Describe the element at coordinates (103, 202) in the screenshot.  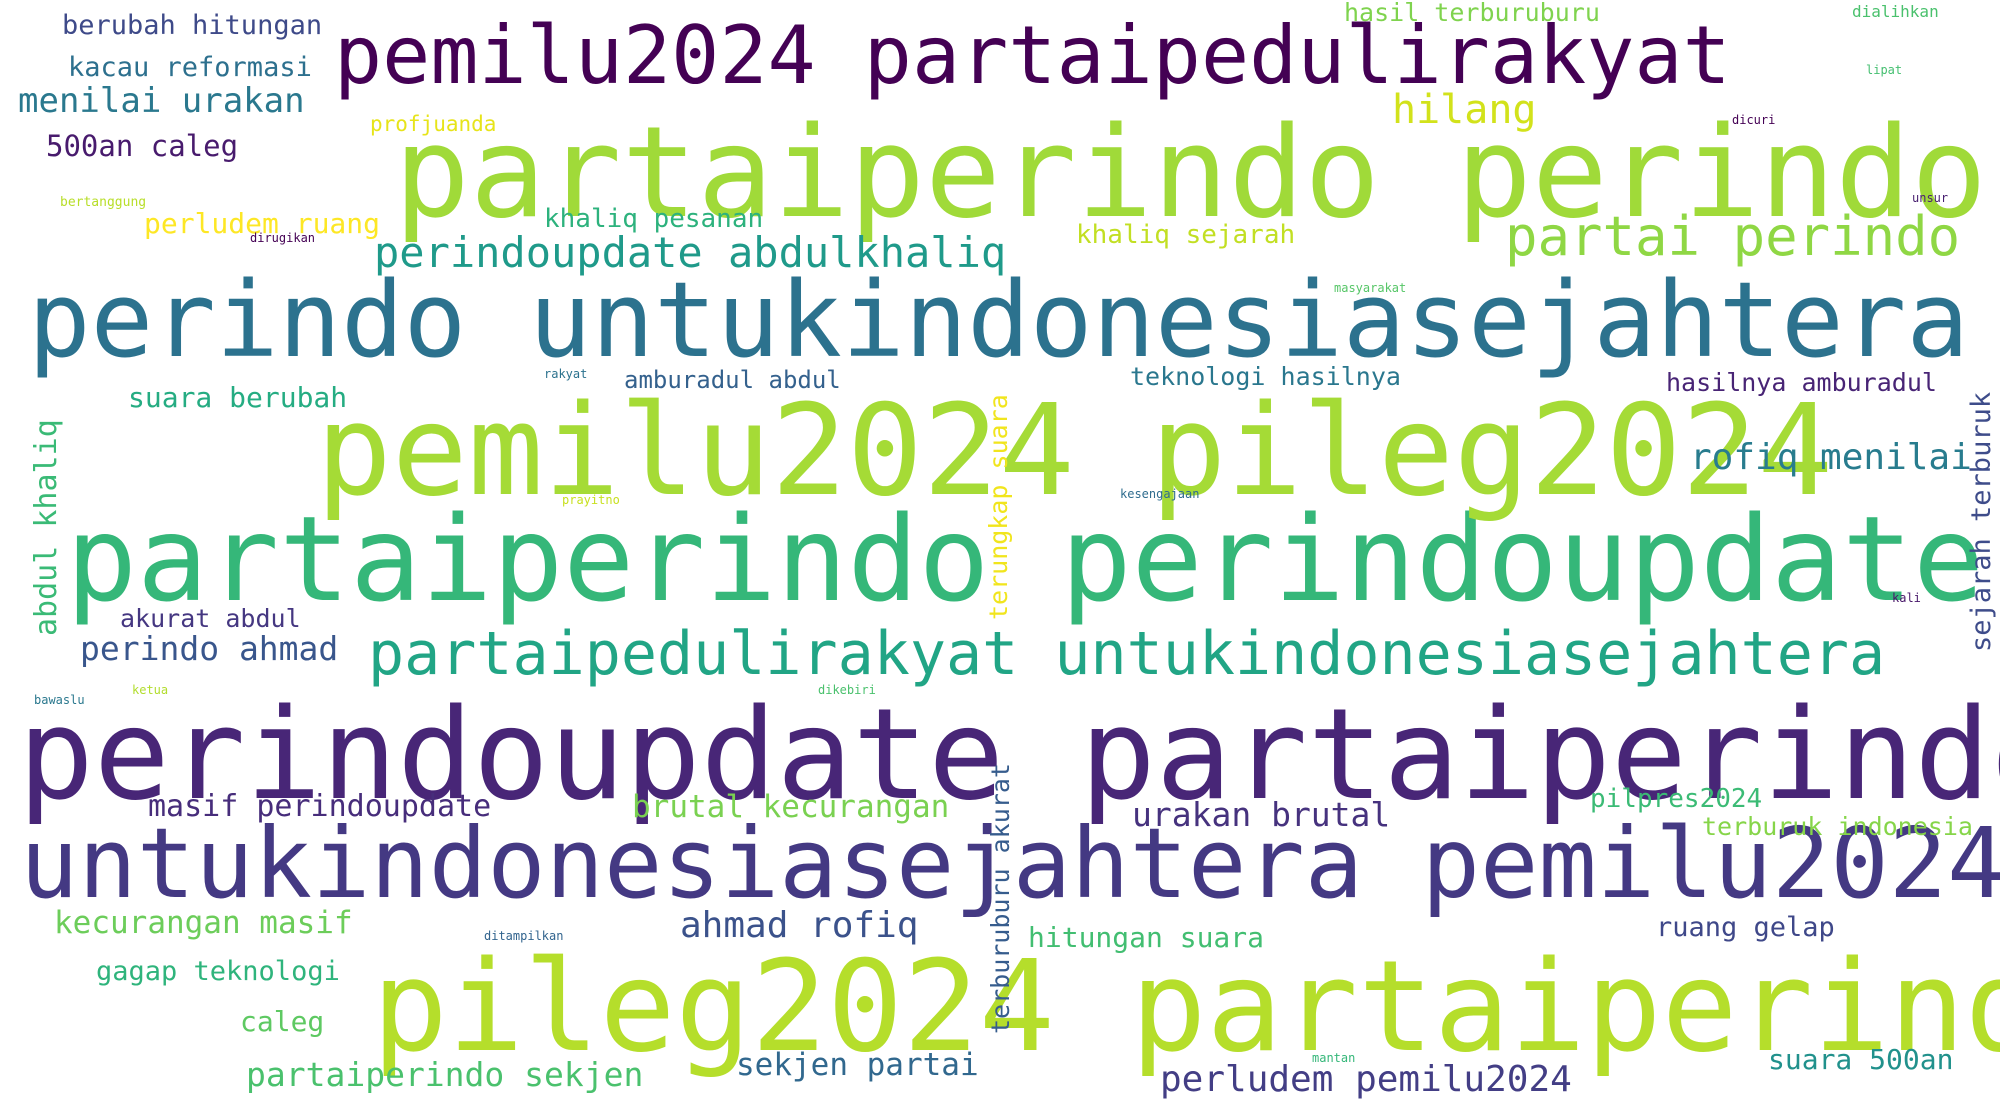
I see `word-bertanggung: bertanggung` at that location.